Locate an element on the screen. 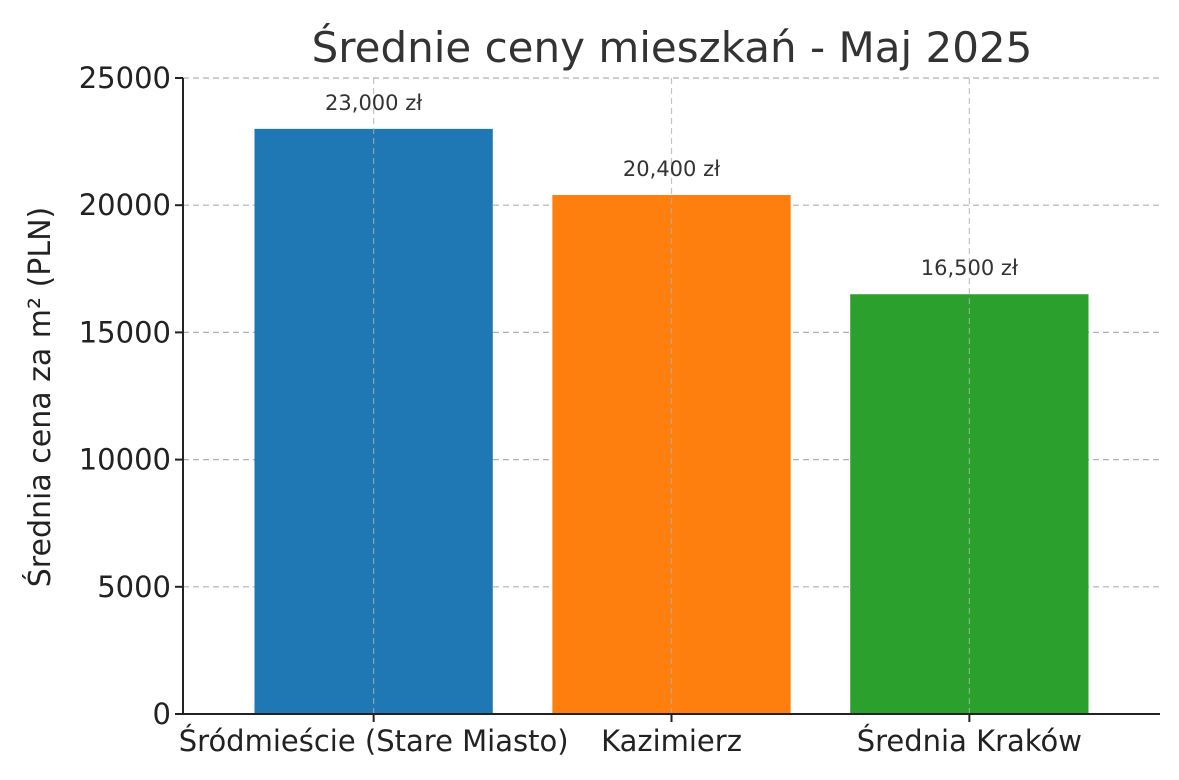 Image resolution: width=1179 pixels, height=780 pixels. y-tick-label: 15000 is located at coordinates (125, 332).